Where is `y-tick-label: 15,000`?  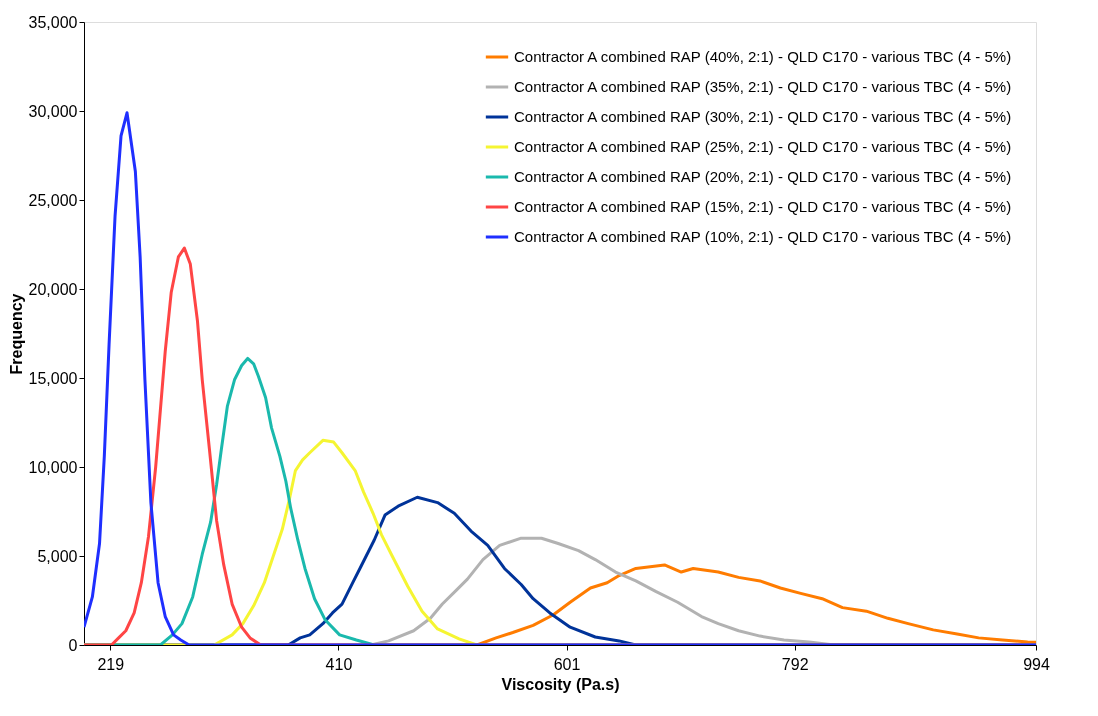
y-tick-label: 15,000 is located at coordinates (53, 378).